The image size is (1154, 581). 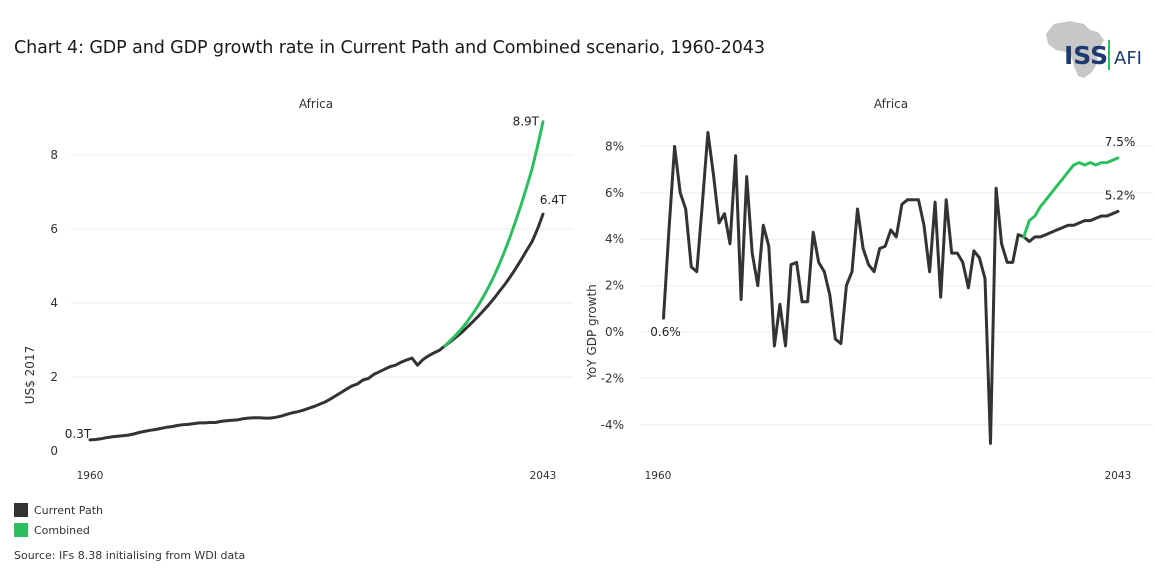 I want to click on growth-x-tick-end: 2043, so click(x=1118, y=476).